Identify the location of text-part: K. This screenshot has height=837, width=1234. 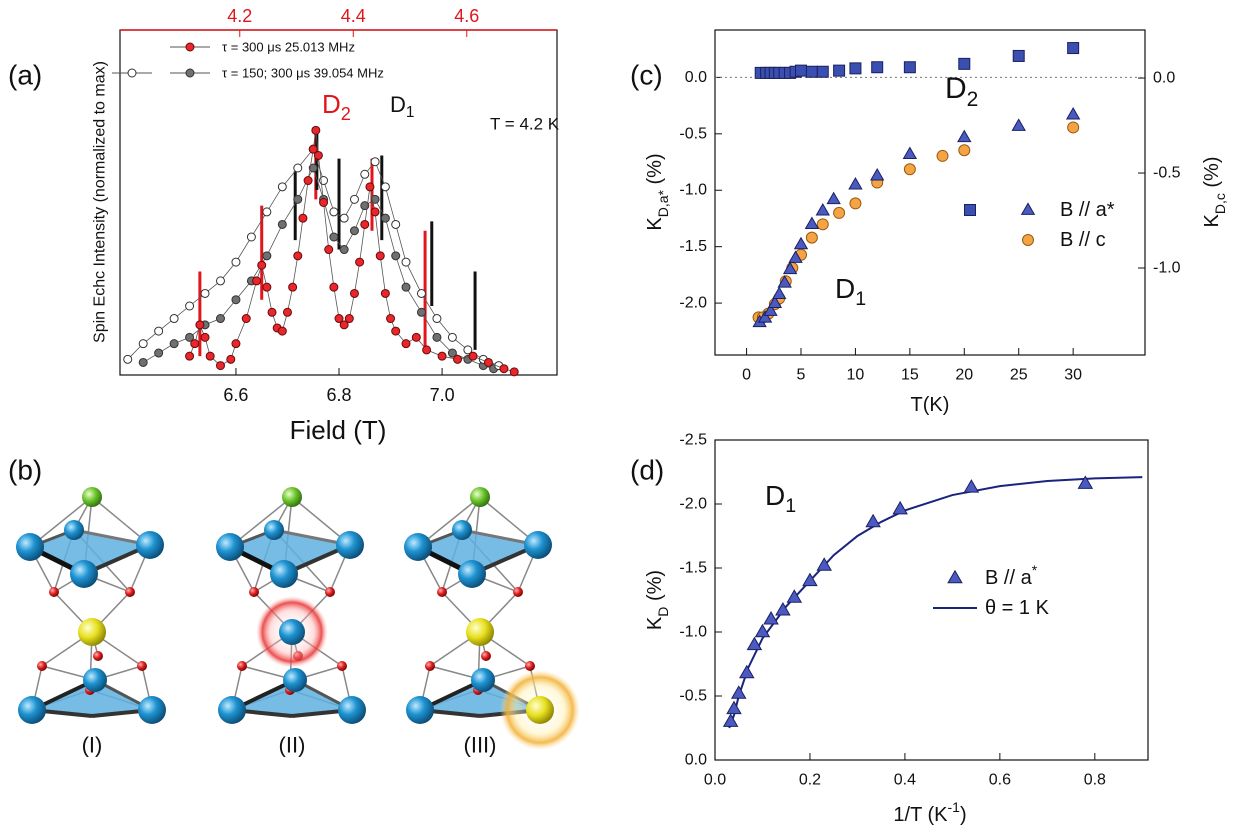
(655, 623).